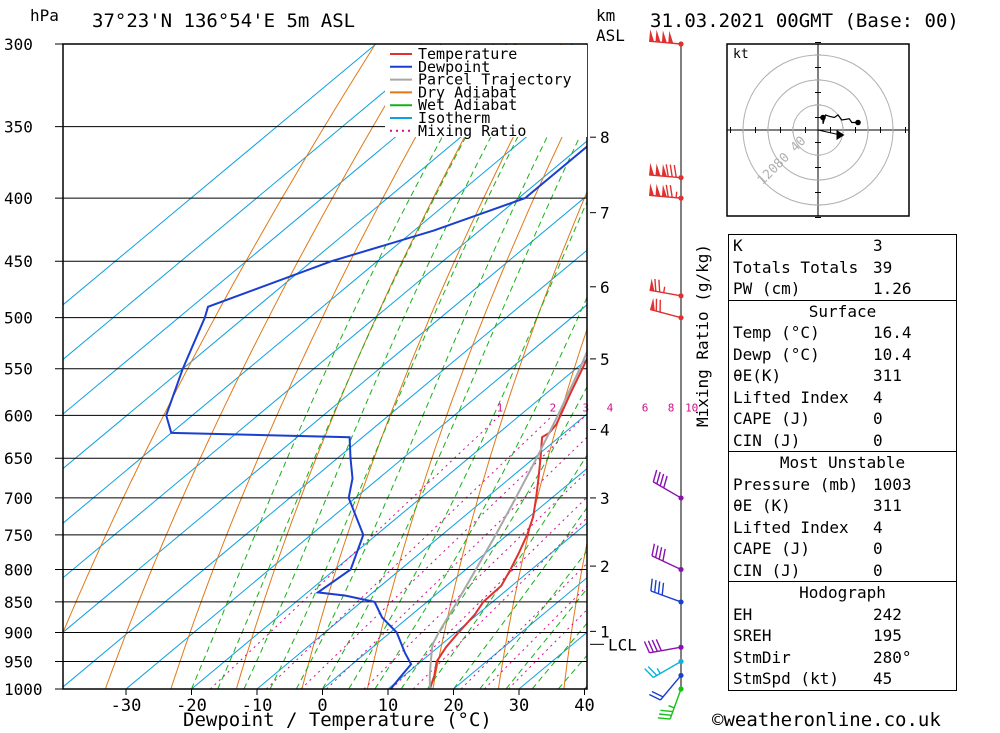 Image resolution: width=1000 pixels, height=733 pixels. I want to click on km-tick-label: 1, so click(605, 631).